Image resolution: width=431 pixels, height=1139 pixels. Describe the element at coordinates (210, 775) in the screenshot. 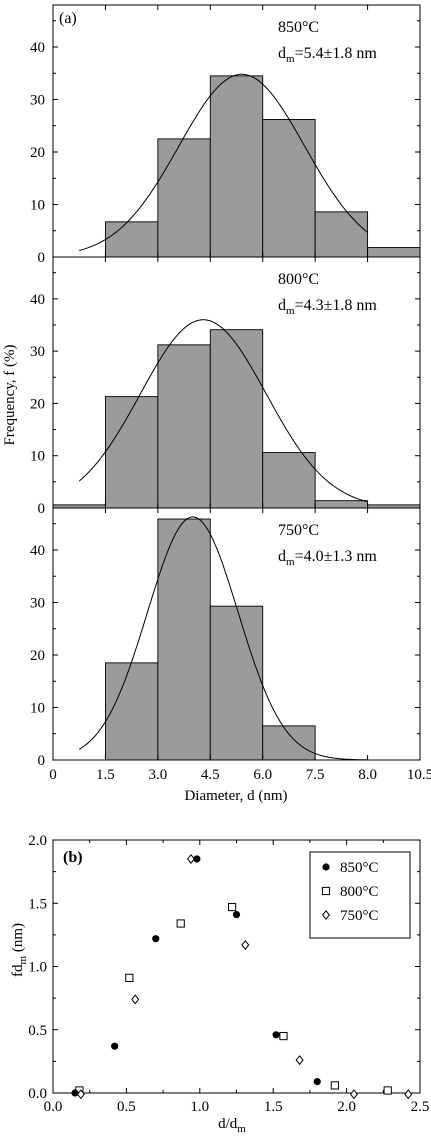

I see `x-tick-label: 4.5` at that location.